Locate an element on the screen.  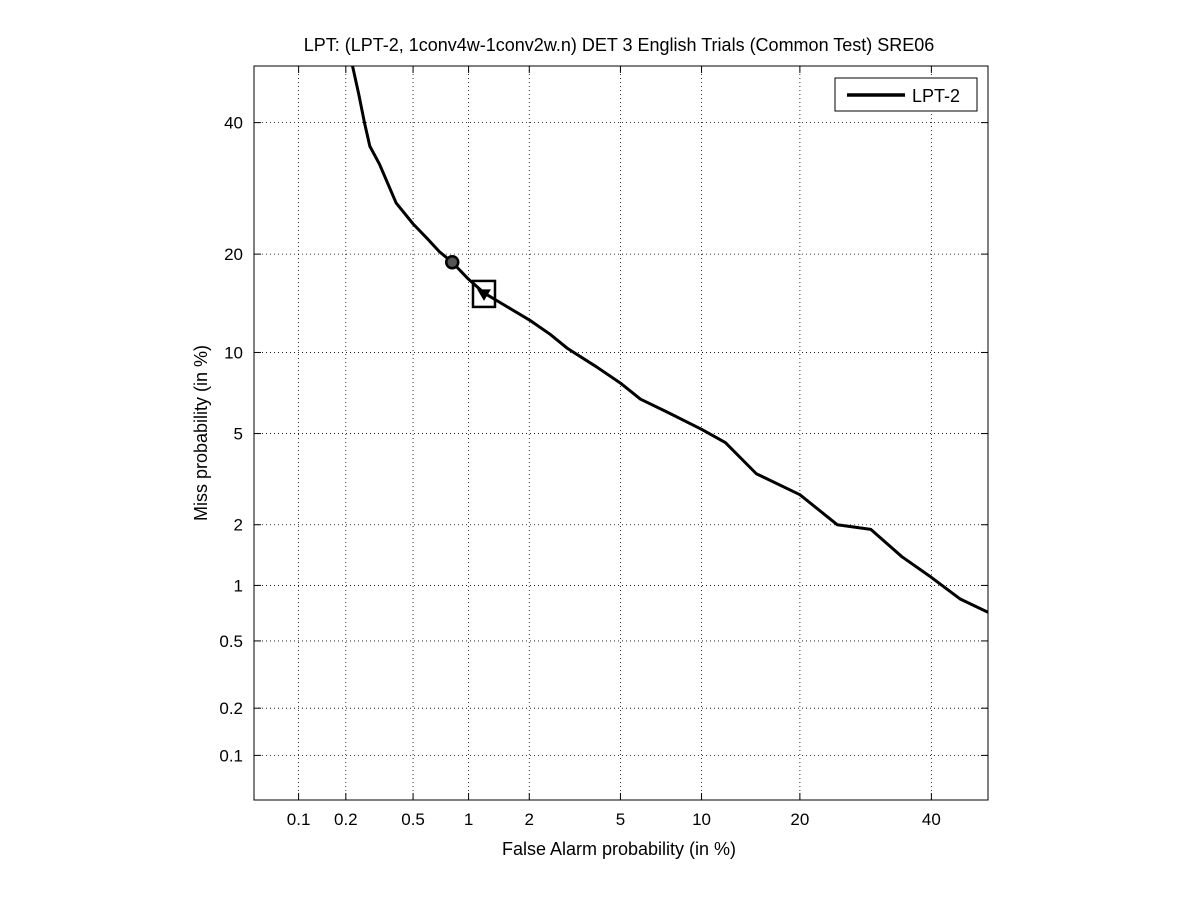
actual-dcf-square-marker is located at coordinates (484, 294).